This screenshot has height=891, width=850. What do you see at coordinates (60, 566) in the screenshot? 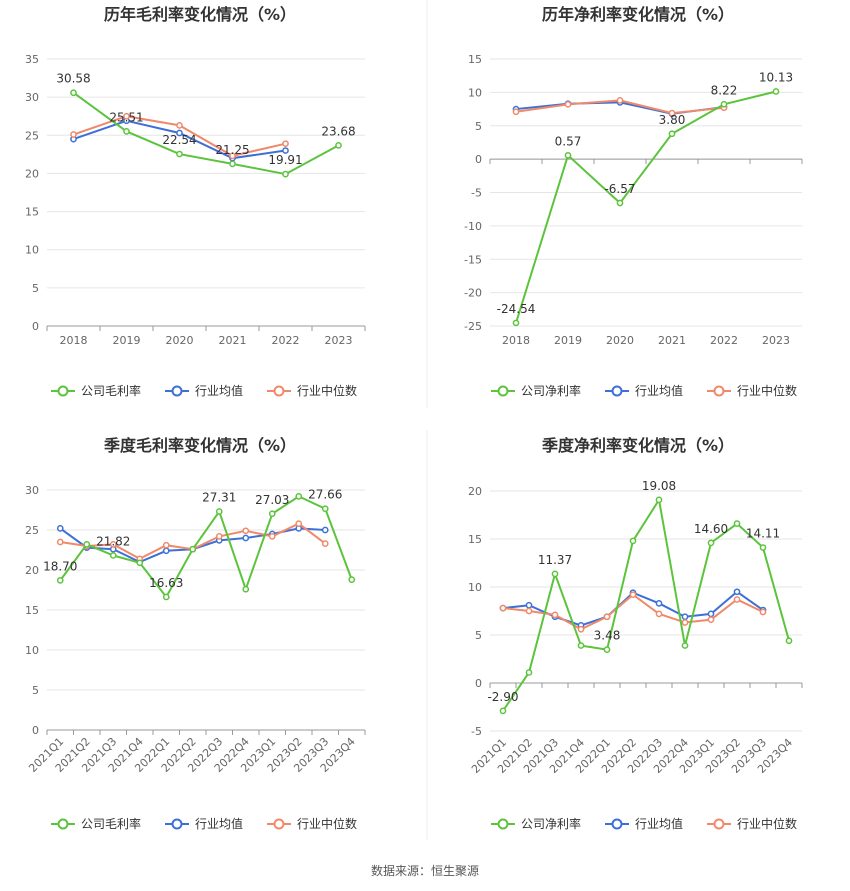
I see `data-label: 18.70` at bounding box center [60, 566].